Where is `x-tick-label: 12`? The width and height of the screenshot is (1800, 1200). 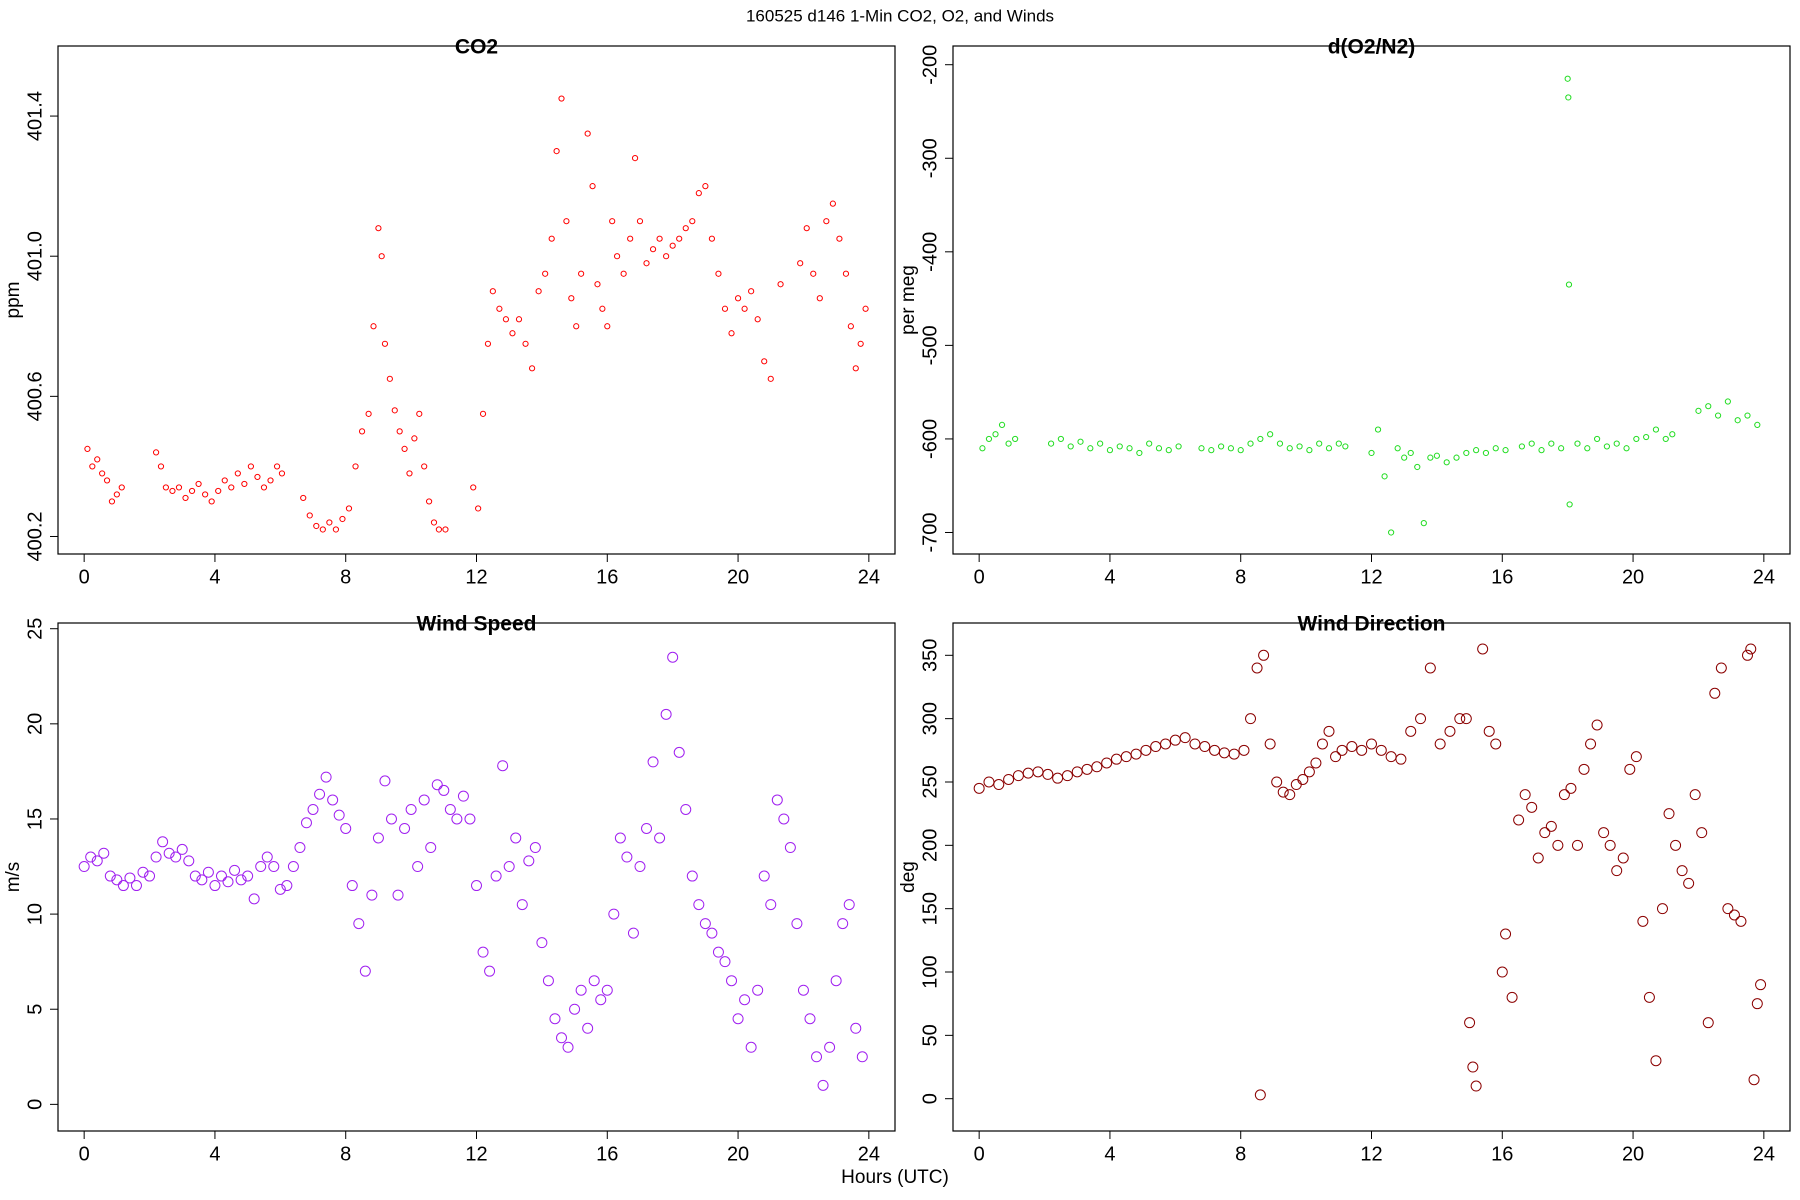 x-tick-label: 12 is located at coordinates (1371, 577).